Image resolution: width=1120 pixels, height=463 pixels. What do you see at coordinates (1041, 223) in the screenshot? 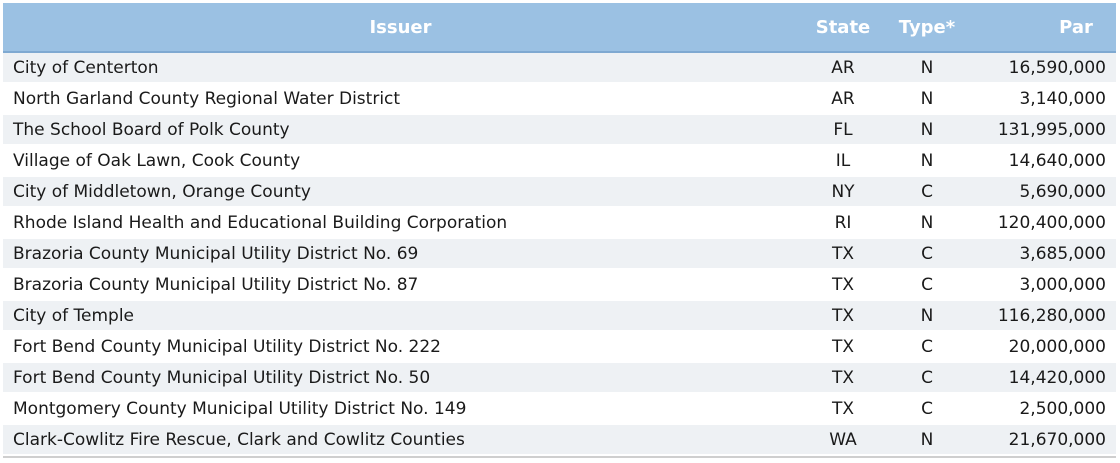
I see `cell-par: 120,400,000` at bounding box center [1041, 223].